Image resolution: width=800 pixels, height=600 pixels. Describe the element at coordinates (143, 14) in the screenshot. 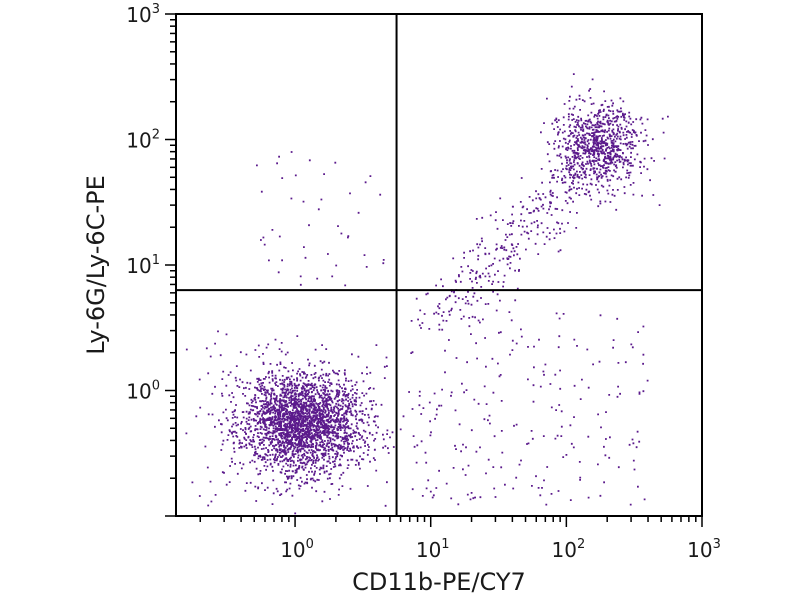

I see `y-tick-label: 103` at that location.